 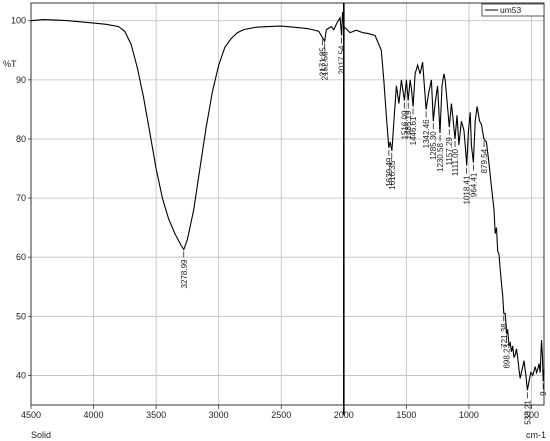 What do you see at coordinates (325, 65) in the screenshot?
I see `peak-label: 2152.56` at bounding box center [325, 65].